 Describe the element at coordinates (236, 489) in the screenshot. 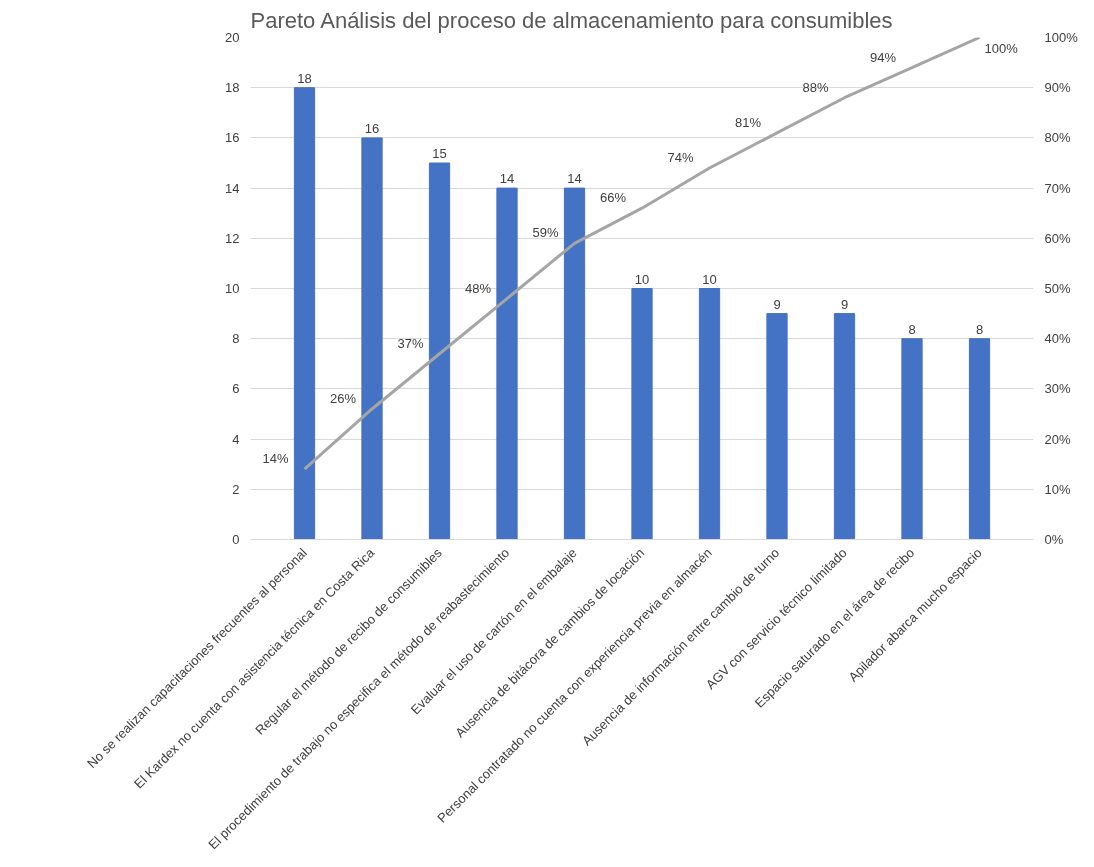

I see `y-tick-label: 2` at that location.